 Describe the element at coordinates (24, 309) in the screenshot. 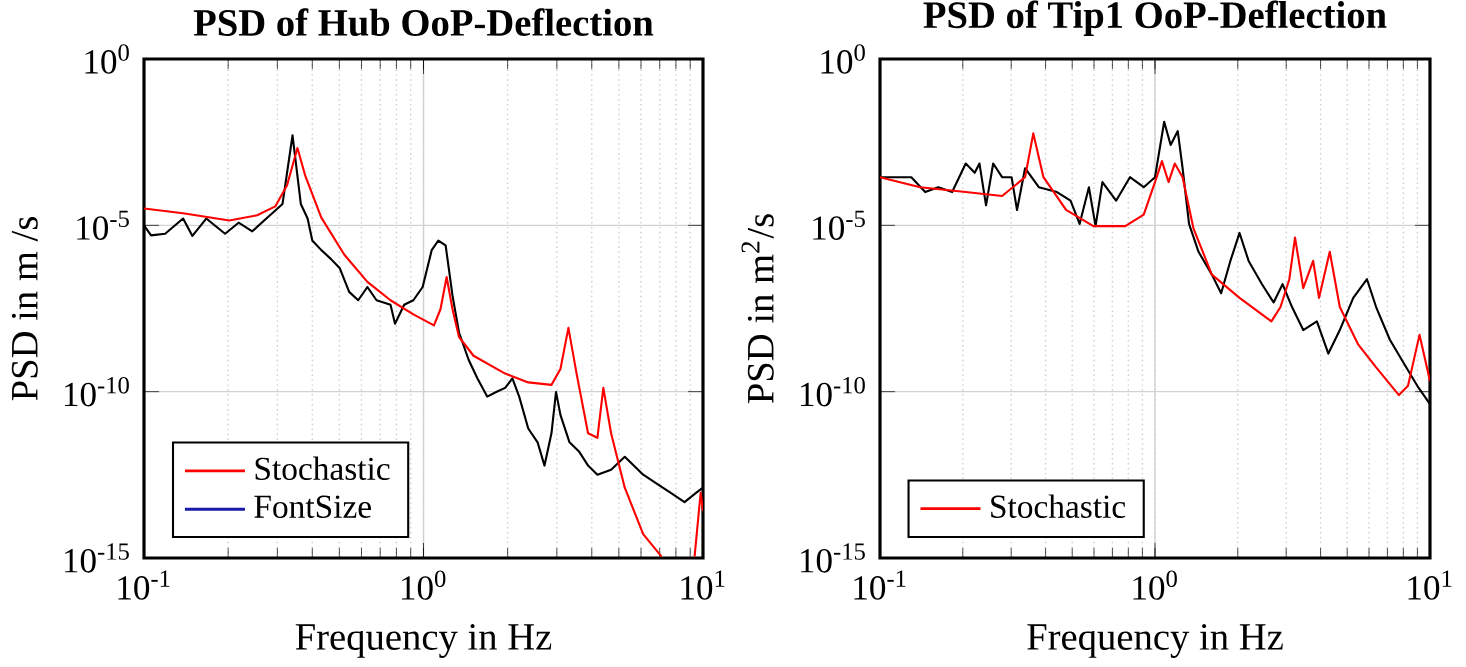

I see `y-axis-title: PSD in m /s` at that location.